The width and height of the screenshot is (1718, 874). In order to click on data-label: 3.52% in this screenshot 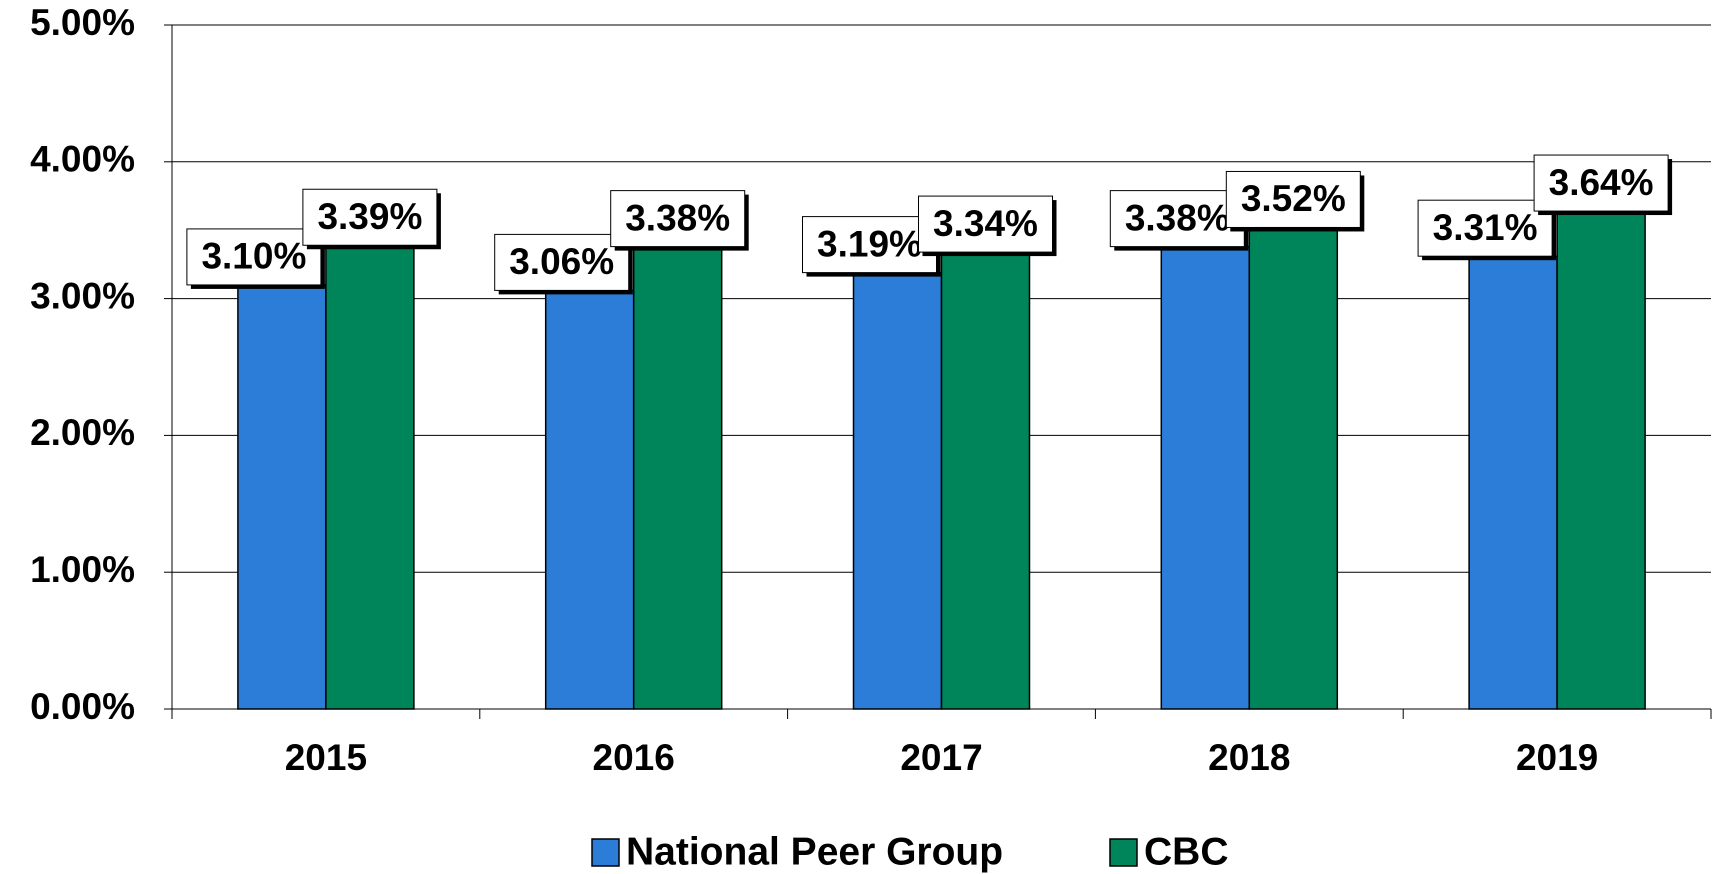, I will do `click(1293, 198)`.